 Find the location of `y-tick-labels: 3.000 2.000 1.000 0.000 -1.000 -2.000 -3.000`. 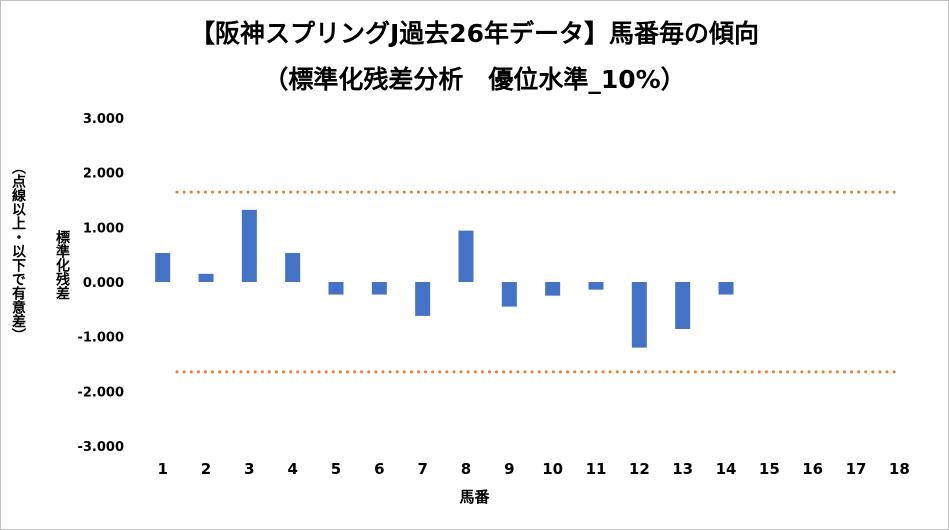

y-tick-labels: 3.000 2.000 1.000 0.000 -1.000 -2.000 -3.000 is located at coordinates (100, 283).